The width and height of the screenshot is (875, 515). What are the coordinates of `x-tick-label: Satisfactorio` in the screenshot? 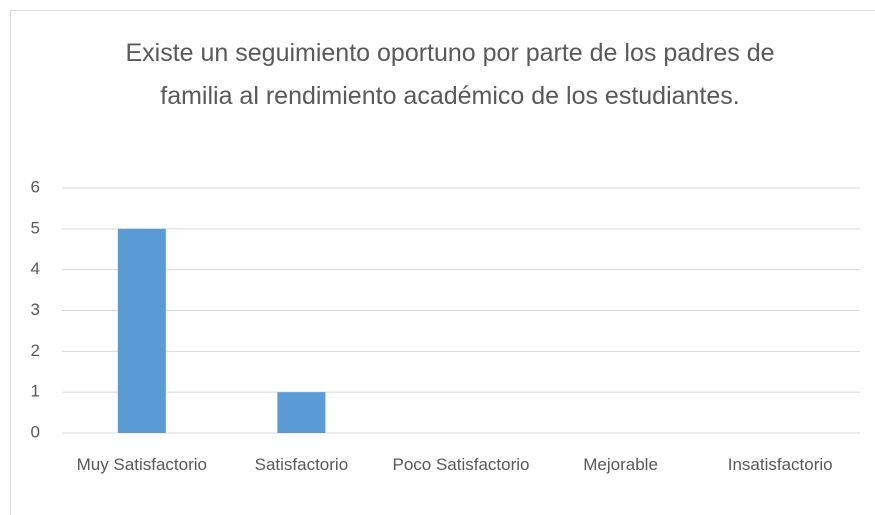 It's located at (301, 464).